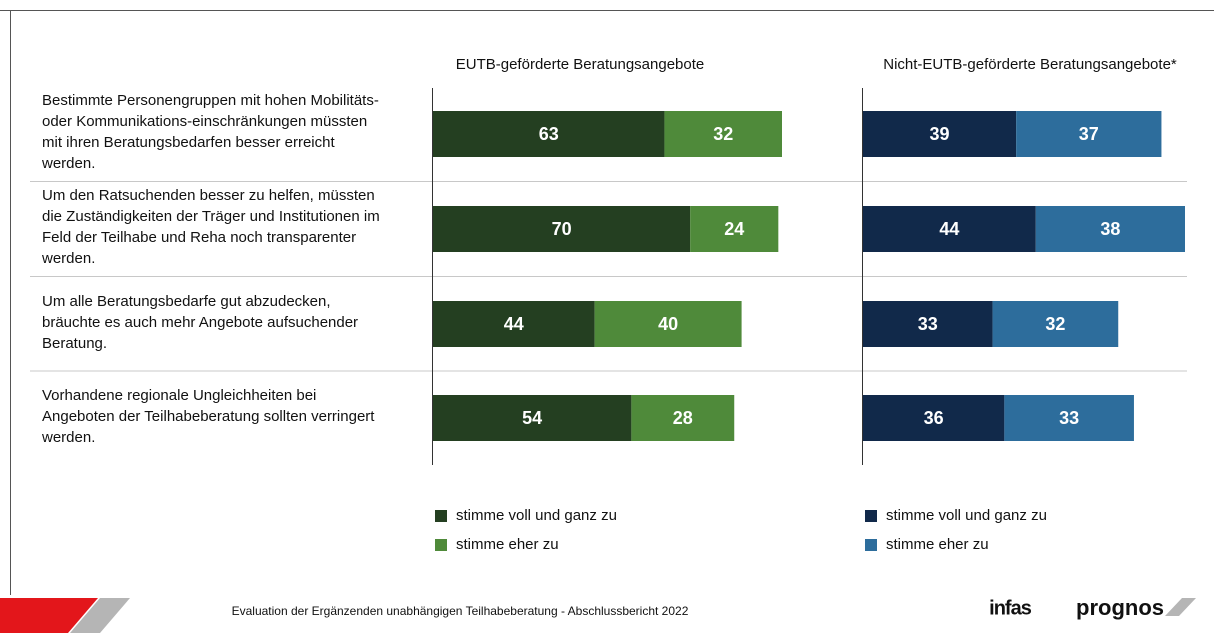 The image size is (1214, 633). I want to click on data-label: 24, so click(734, 229).